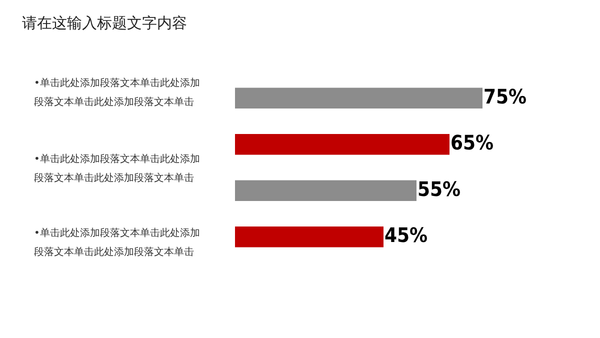 Image resolution: width=600 pixels, height=338 pixels. Describe the element at coordinates (439, 188) in the screenshot. I see `data-label: 55%` at that location.